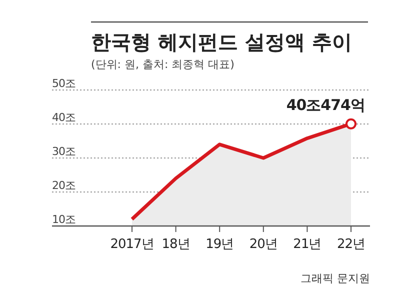  What do you see at coordinates (64, 219) in the screenshot?
I see `y-tick-label: 10조` at bounding box center [64, 219].